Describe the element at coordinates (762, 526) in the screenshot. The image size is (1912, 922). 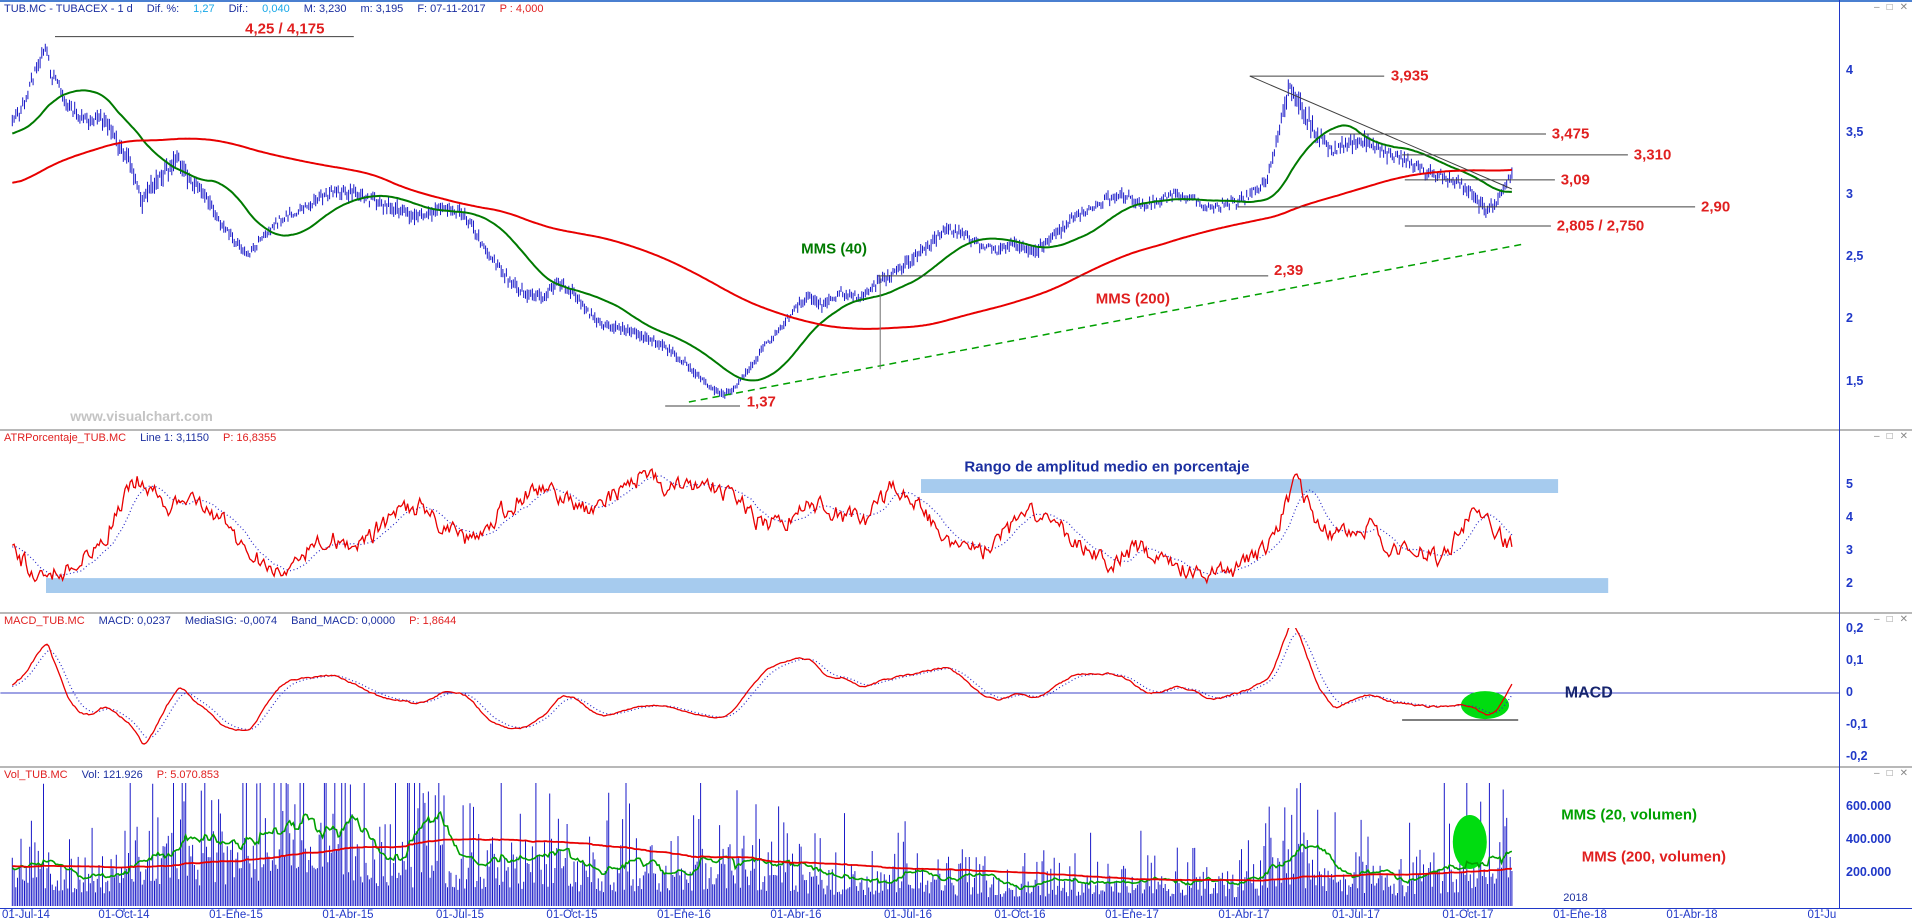
I see `atr-line` at that location.